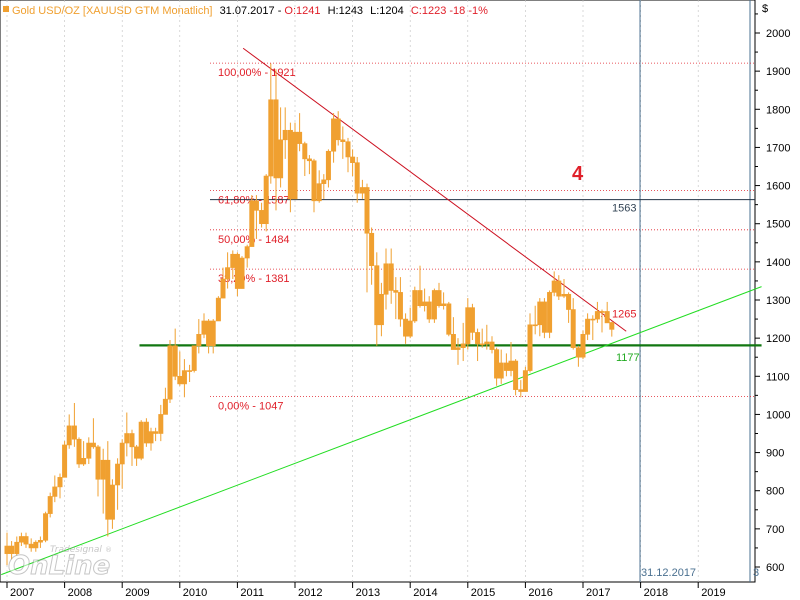 Image resolution: width=800 pixels, height=600 pixels. What do you see at coordinates (778, 301) in the screenshot?
I see `y-tick-label: 1300` at bounding box center [778, 301].